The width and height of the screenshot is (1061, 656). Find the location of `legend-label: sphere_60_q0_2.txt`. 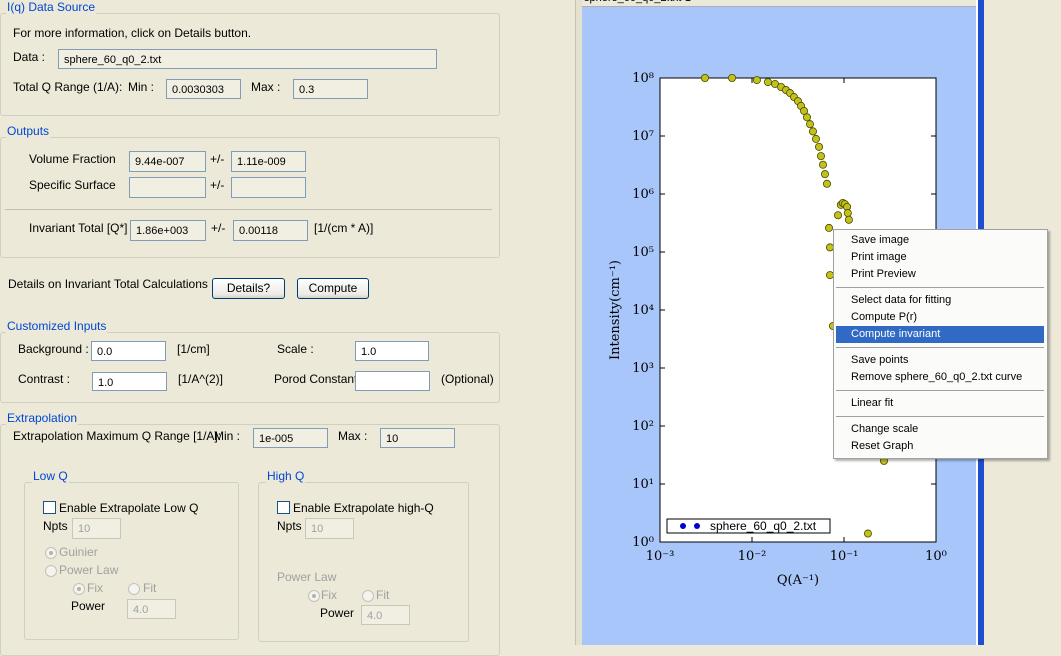

legend-label: sphere_60_q0_2.txt is located at coordinates (763, 526).